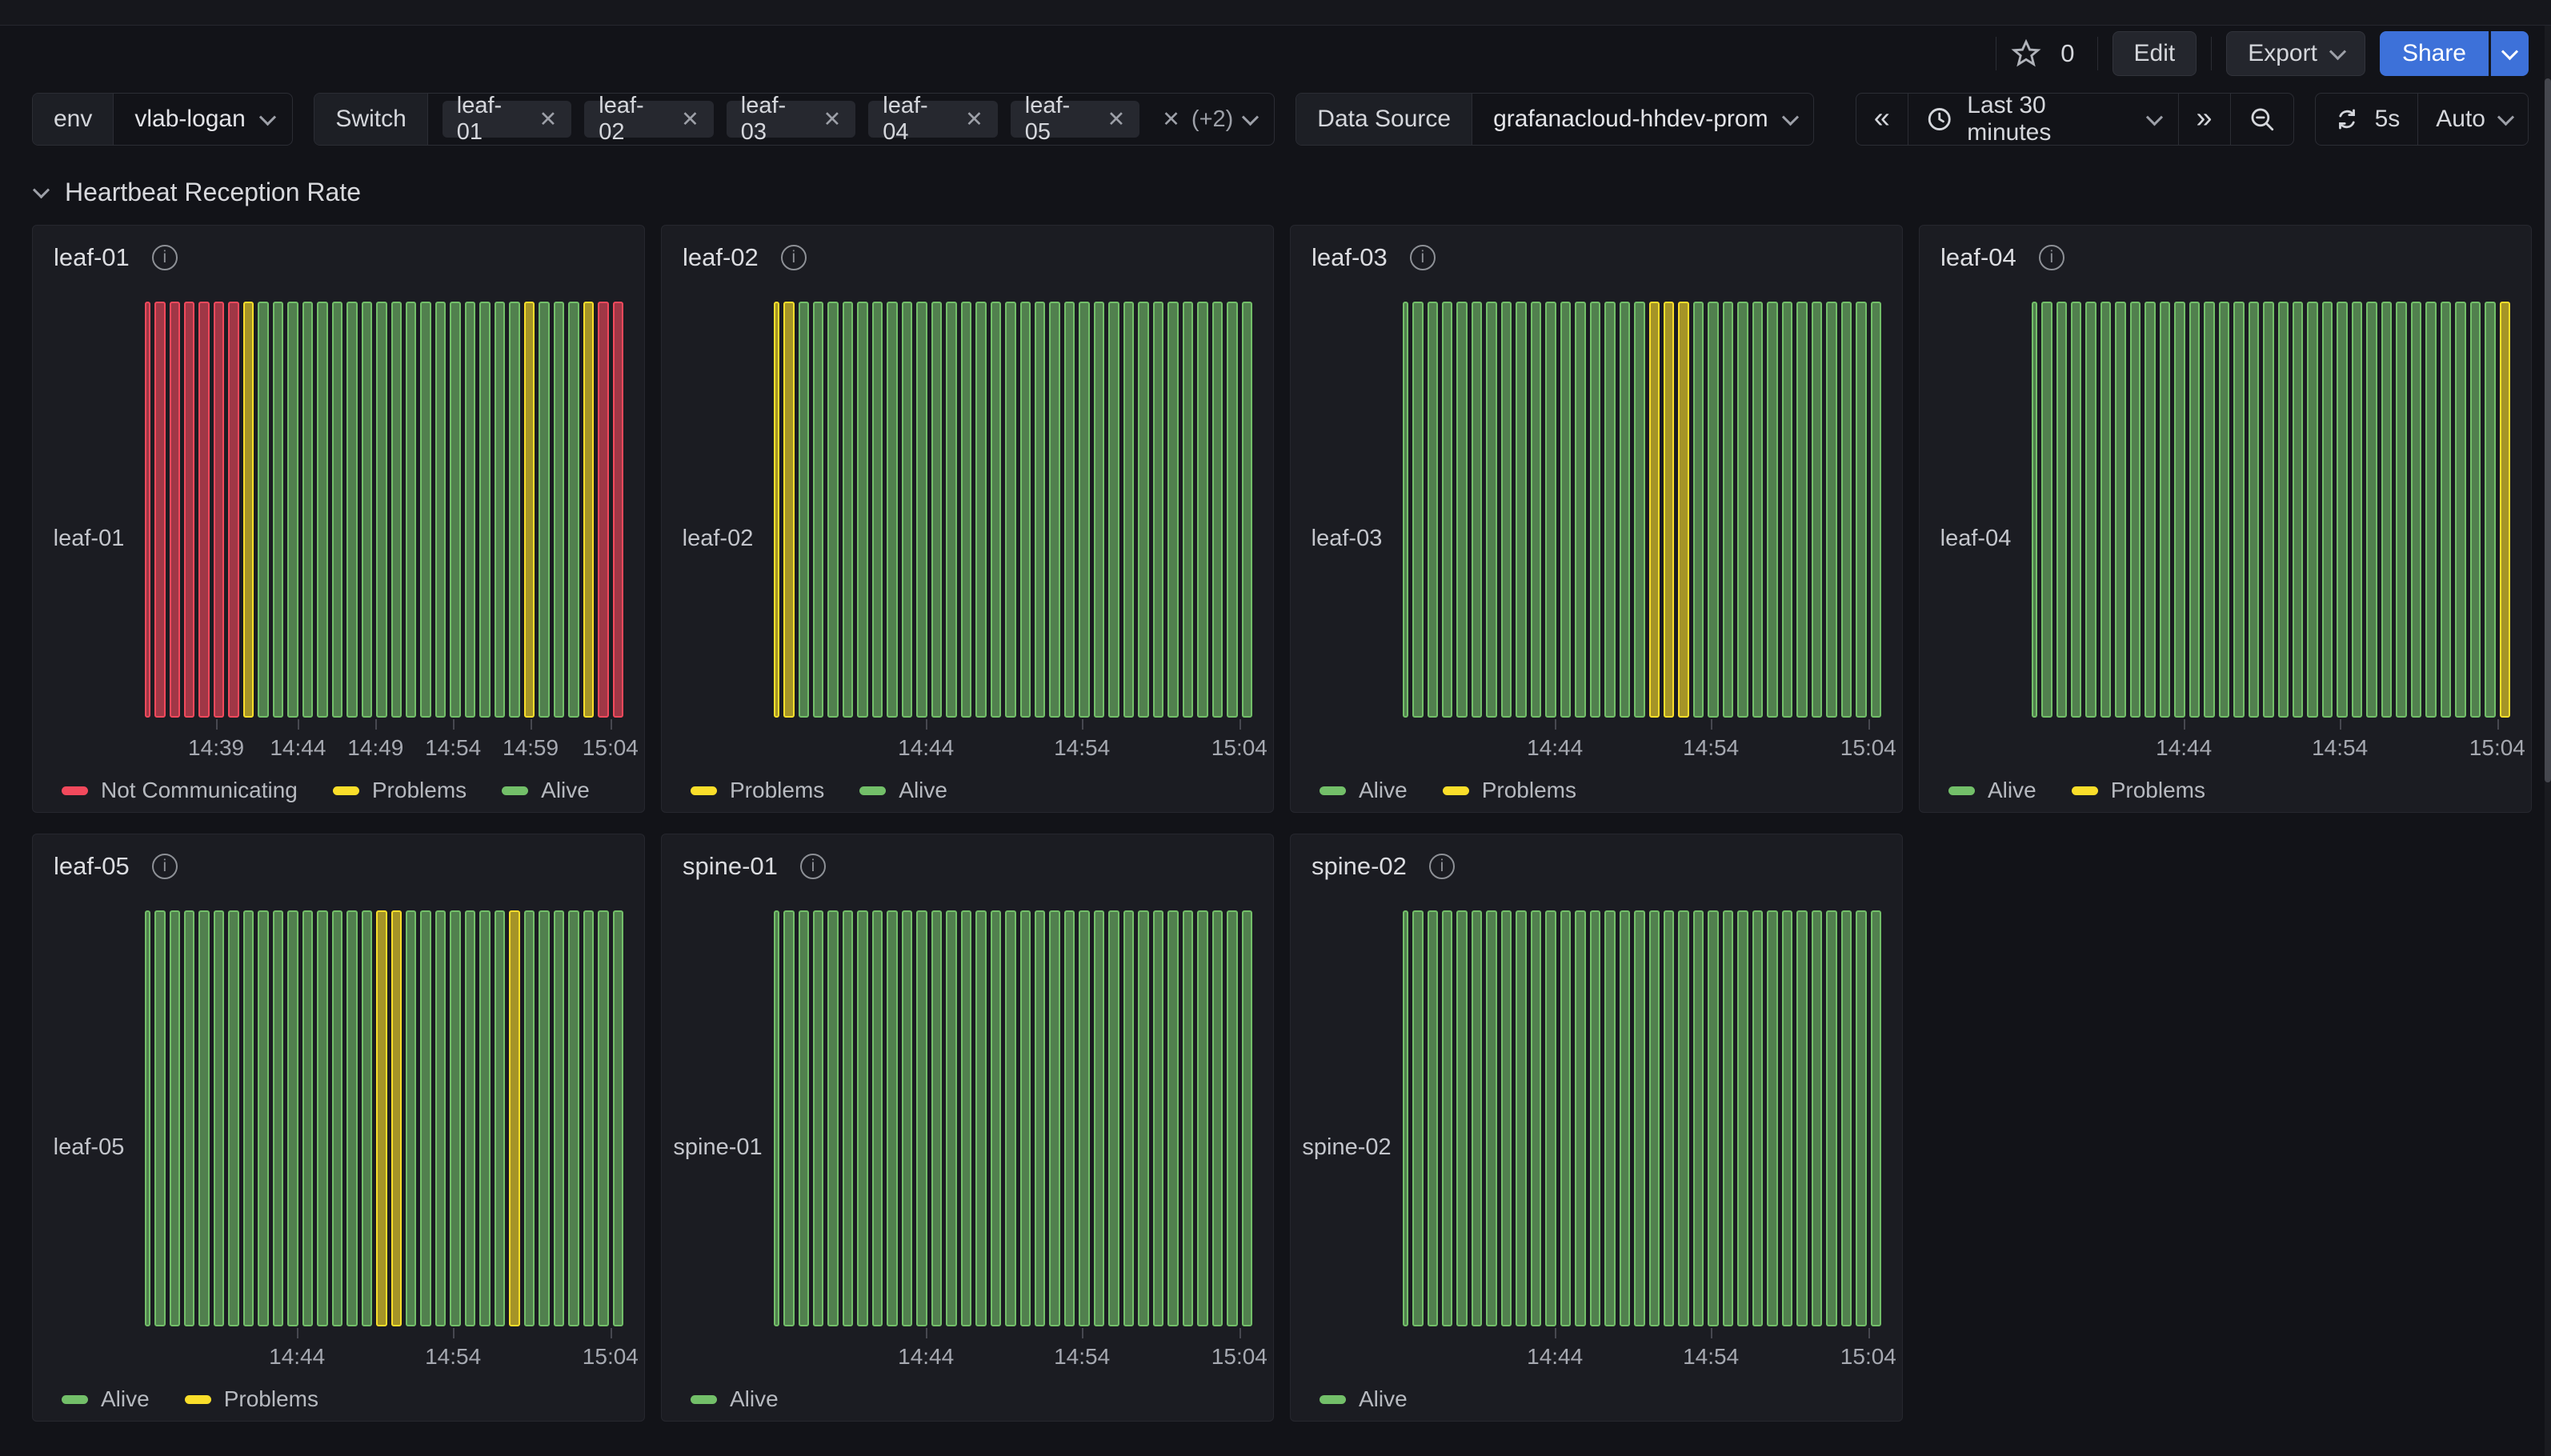 This screenshot has height=1456, width=2551. Describe the element at coordinates (2367, 119) in the screenshot. I see `refresh-button: 5s` at that location.